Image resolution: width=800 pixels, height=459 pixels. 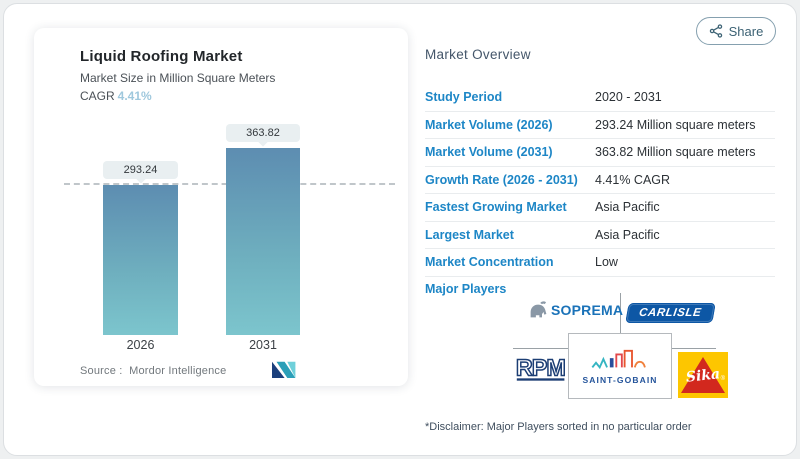 I want to click on share-button-label: Share, so click(x=746, y=31).